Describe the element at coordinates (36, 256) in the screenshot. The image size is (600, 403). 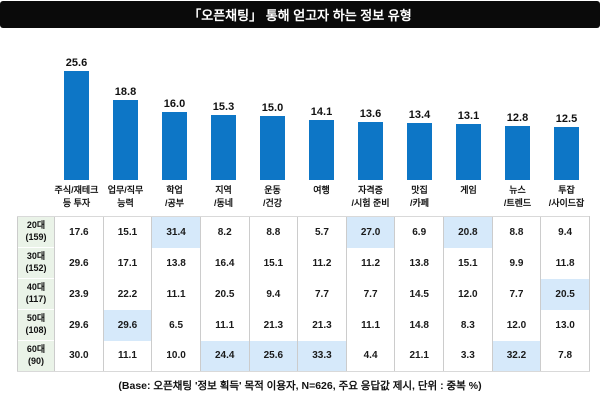
I see `row-header-age: 30대` at that location.